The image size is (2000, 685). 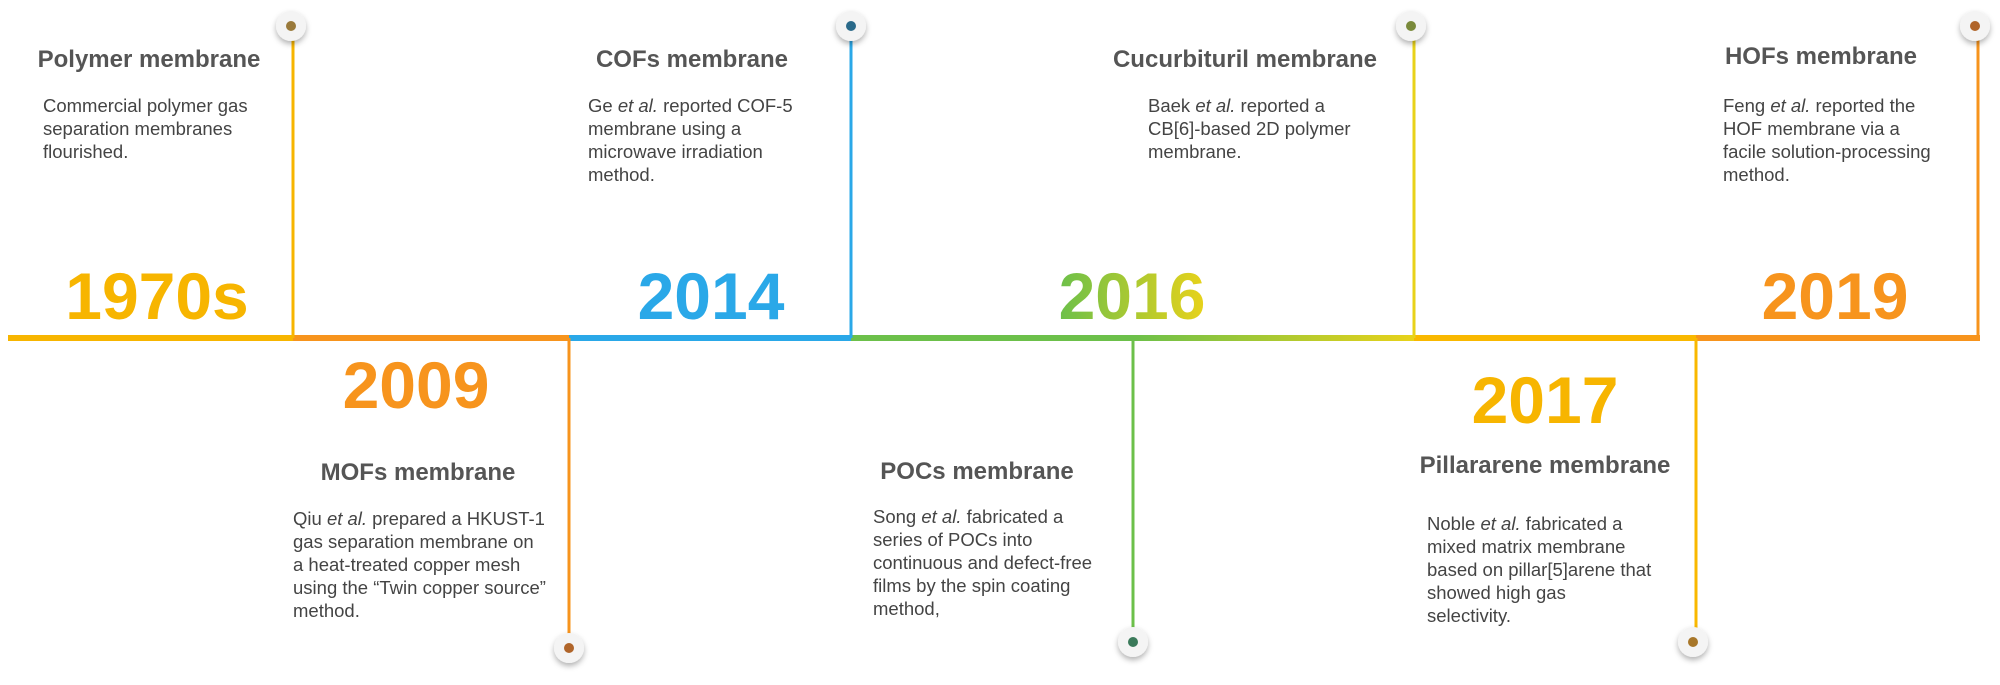 What do you see at coordinates (418, 472) in the screenshot?
I see `event-title: MOFs membrane` at bounding box center [418, 472].